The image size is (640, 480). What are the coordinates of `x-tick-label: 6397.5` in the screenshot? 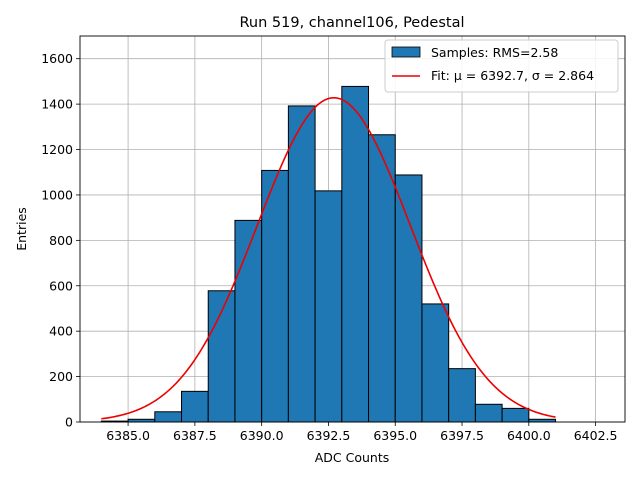 It's located at (462, 435).